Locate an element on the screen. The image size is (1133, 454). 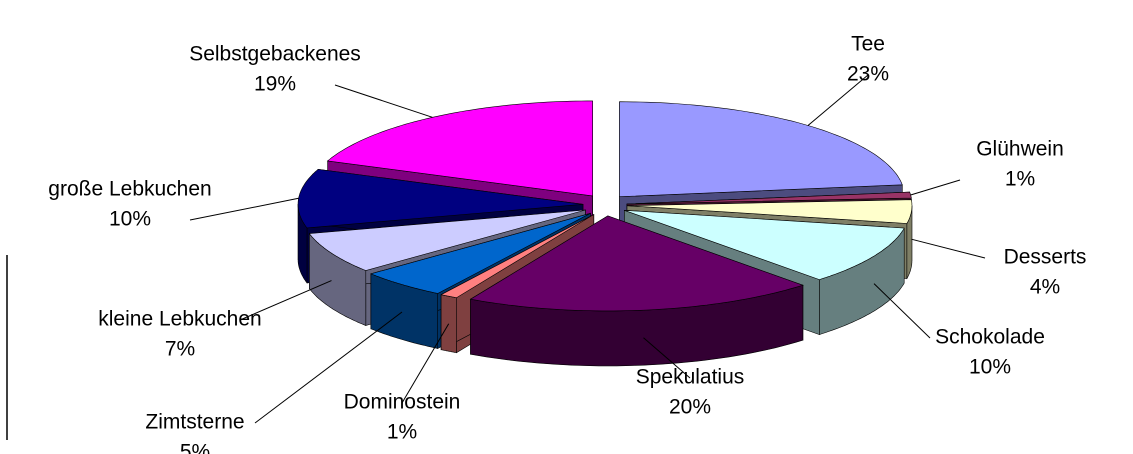
category-label: kleine Lebkuchen is located at coordinates (179, 319).